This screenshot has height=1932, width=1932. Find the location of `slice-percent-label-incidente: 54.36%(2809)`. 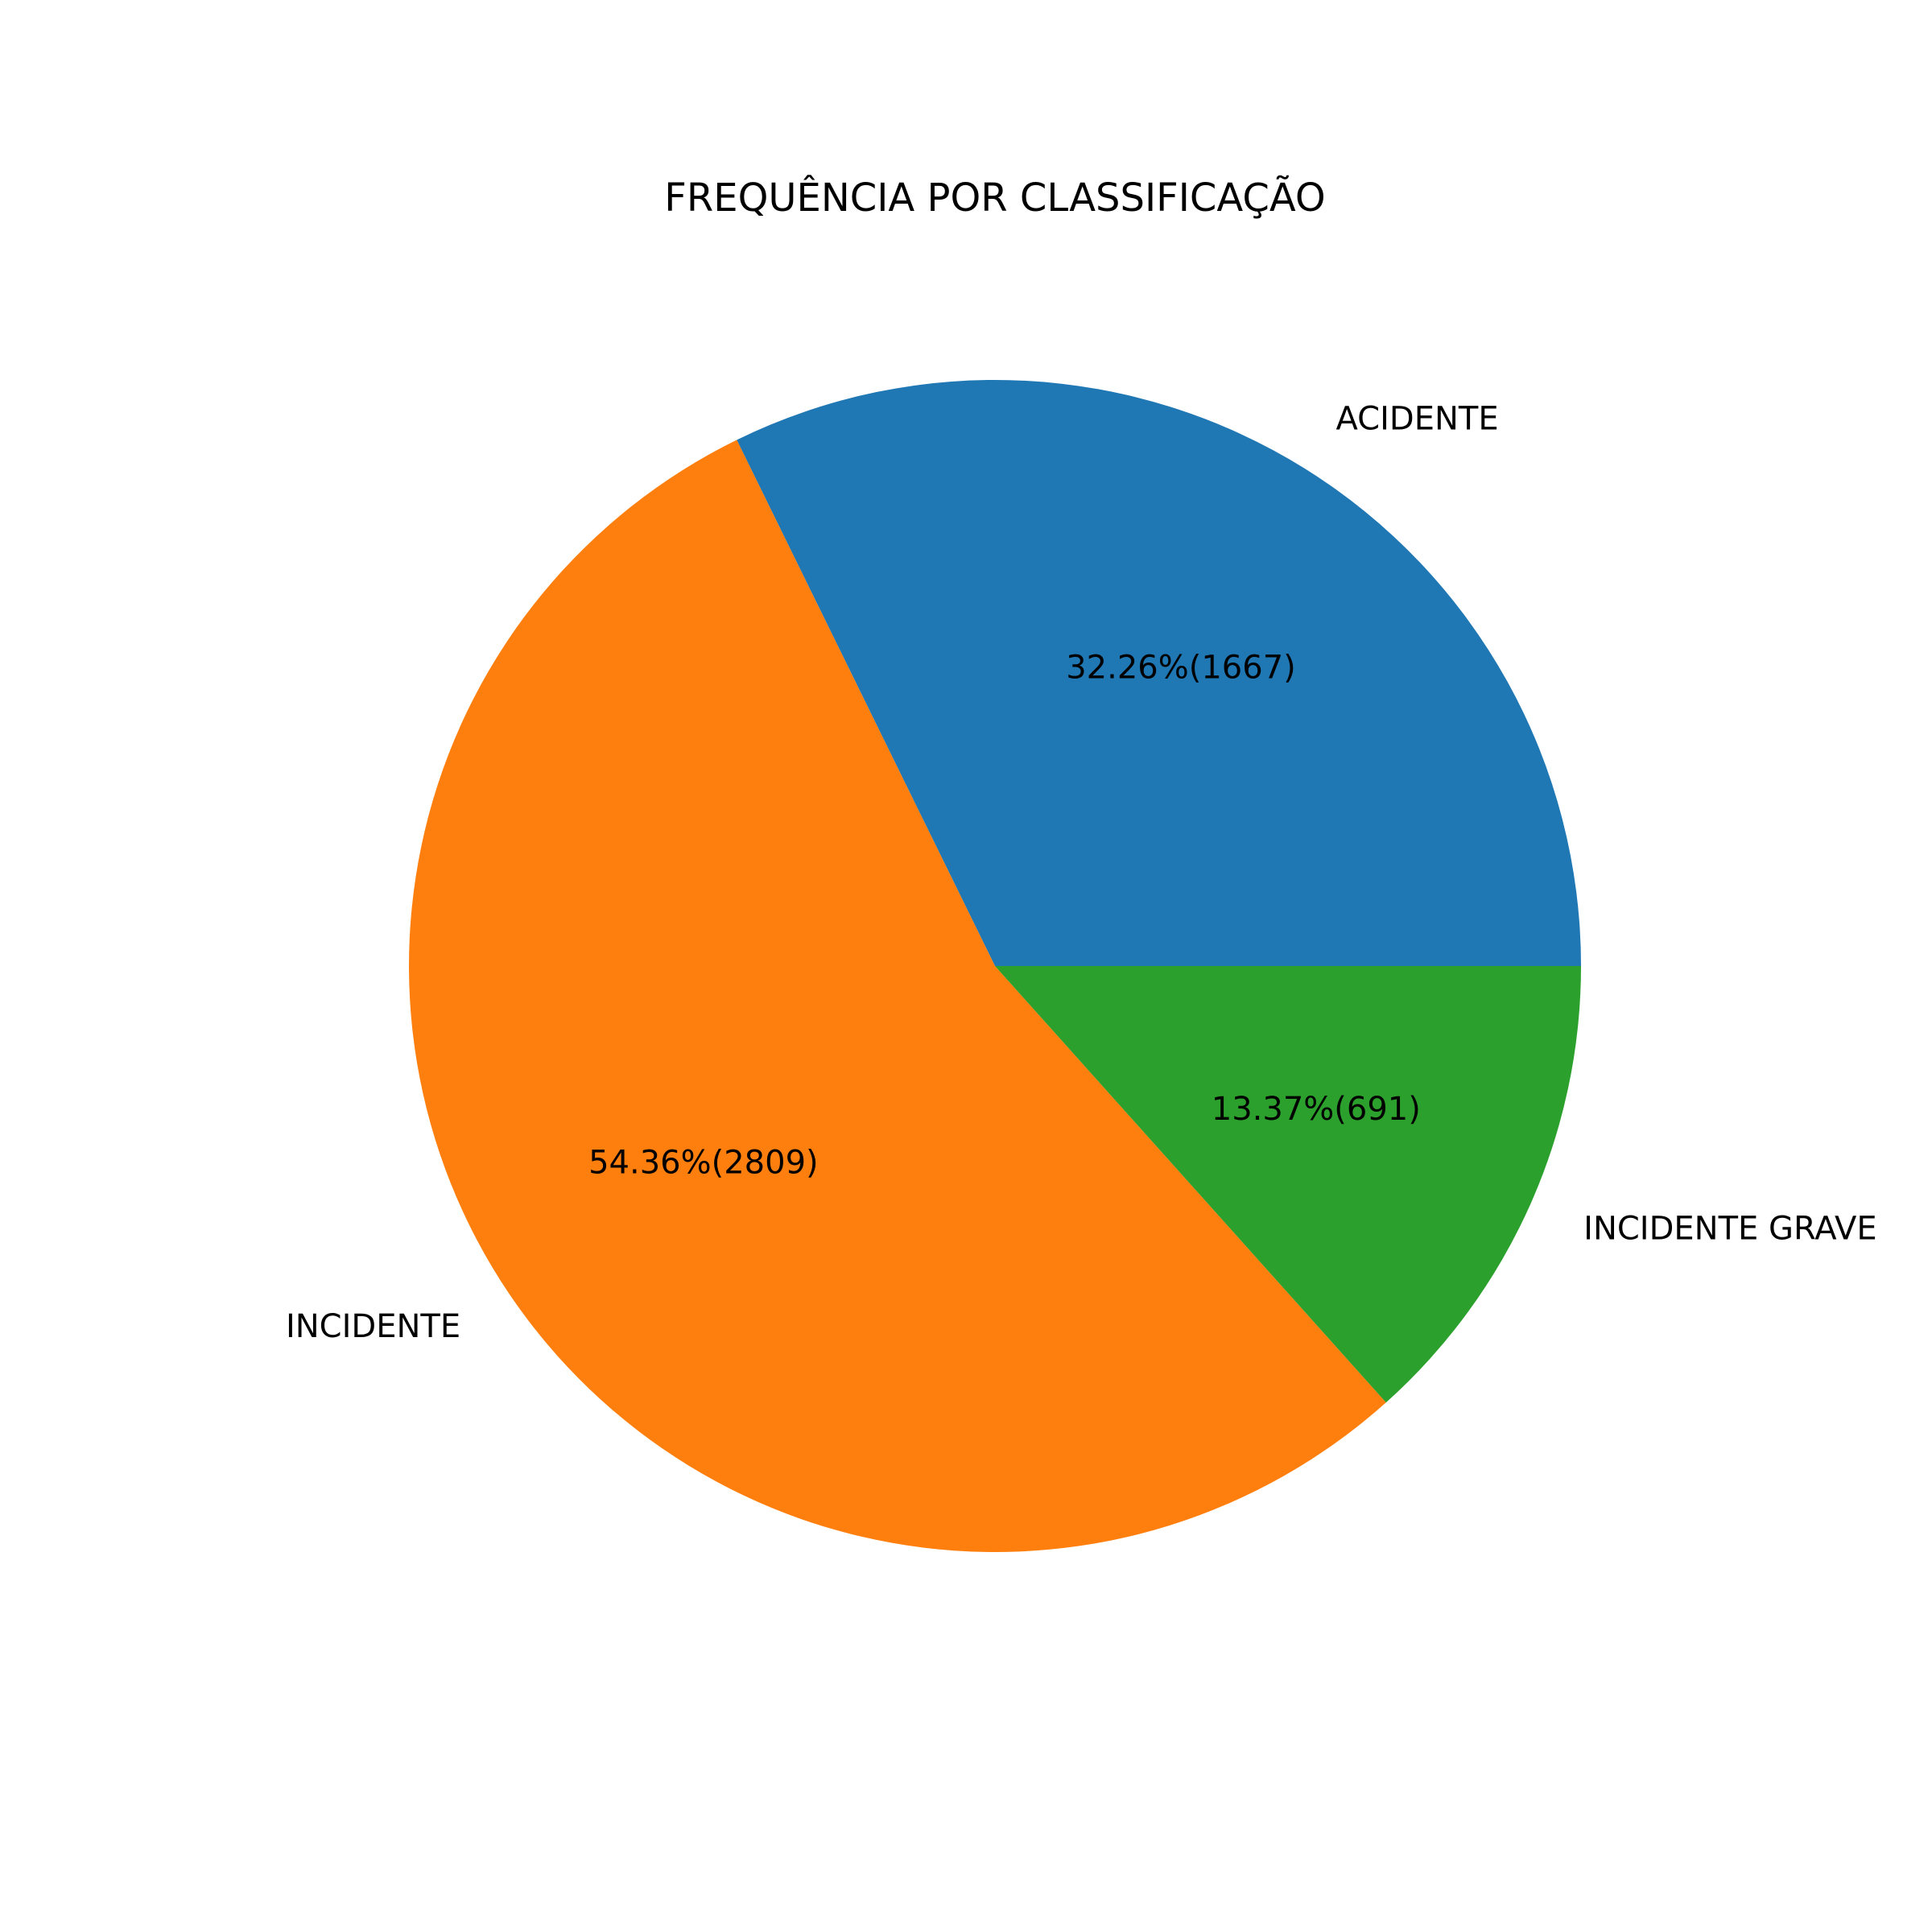

slice-percent-label-incidente: 54.36%(2809) is located at coordinates (703, 1162).